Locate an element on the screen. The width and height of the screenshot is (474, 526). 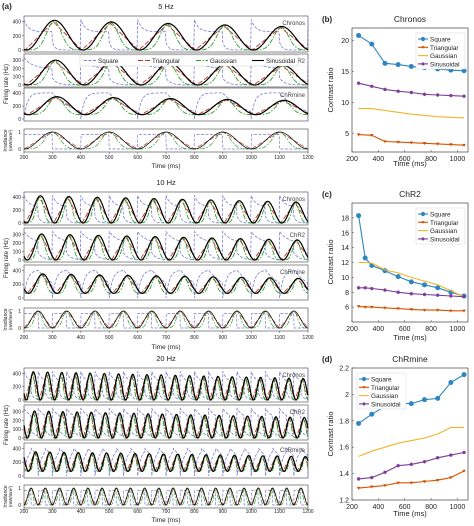
panel-label: (d) is located at coordinates (327, 359).